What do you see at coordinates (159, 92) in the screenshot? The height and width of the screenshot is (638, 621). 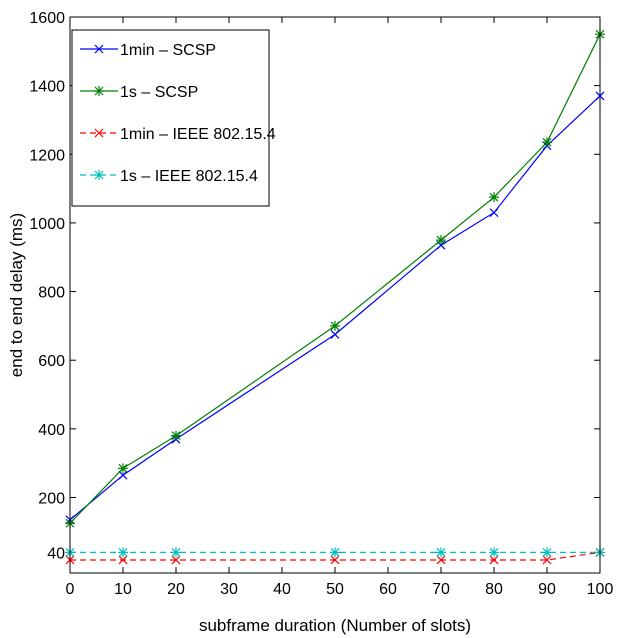 I see `legend-label: 1s – SCSP` at bounding box center [159, 92].